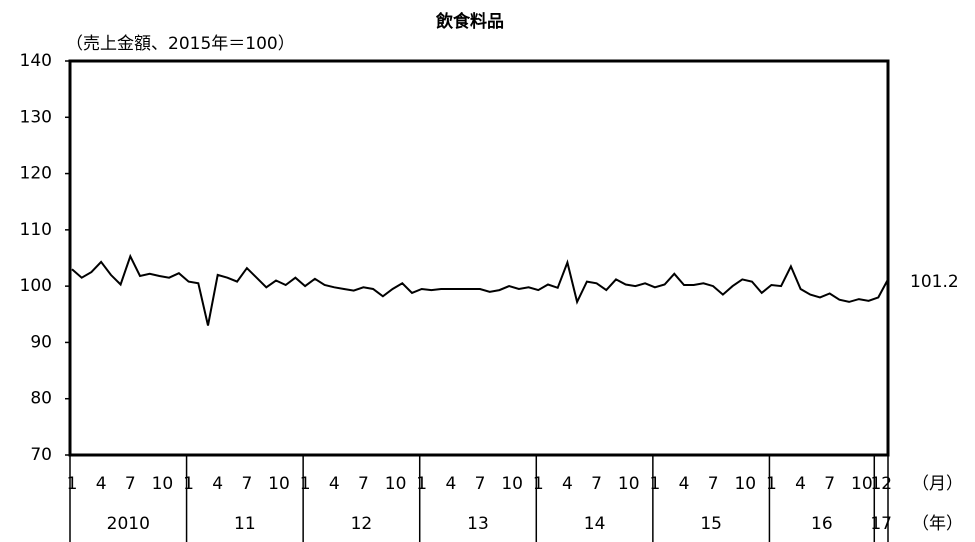 The width and height of the screenshot is (975, 542). What do you see at coordinates (41, 342) in the screenshot?
I see `y-tick-label: 90` at bounding box center [41, 342].